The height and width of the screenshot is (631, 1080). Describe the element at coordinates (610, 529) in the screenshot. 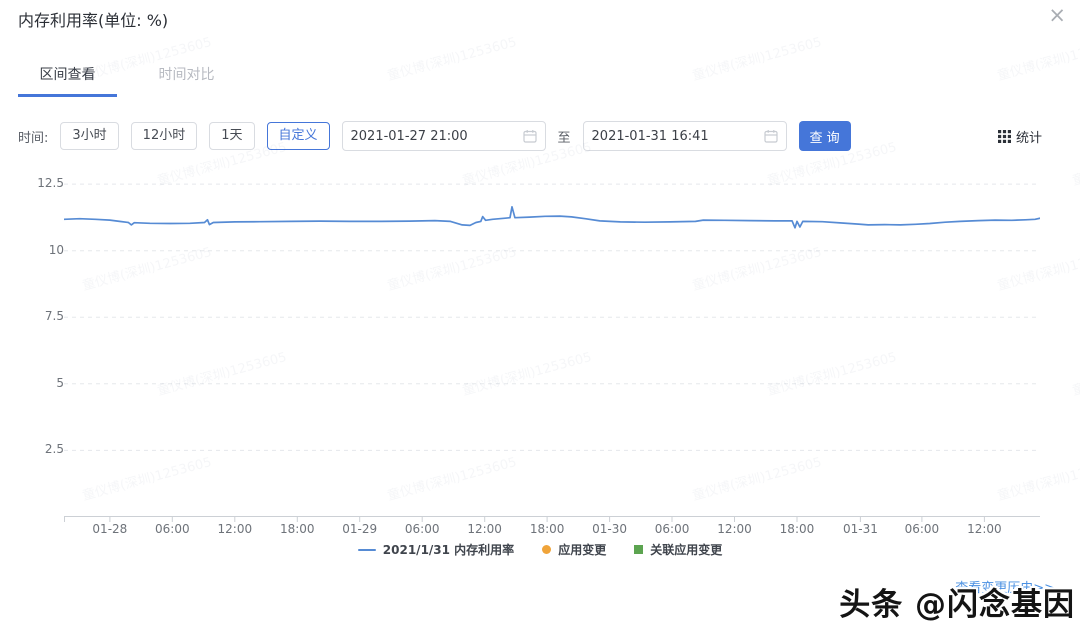

I see `x-tick-label: 01-30` at that location.